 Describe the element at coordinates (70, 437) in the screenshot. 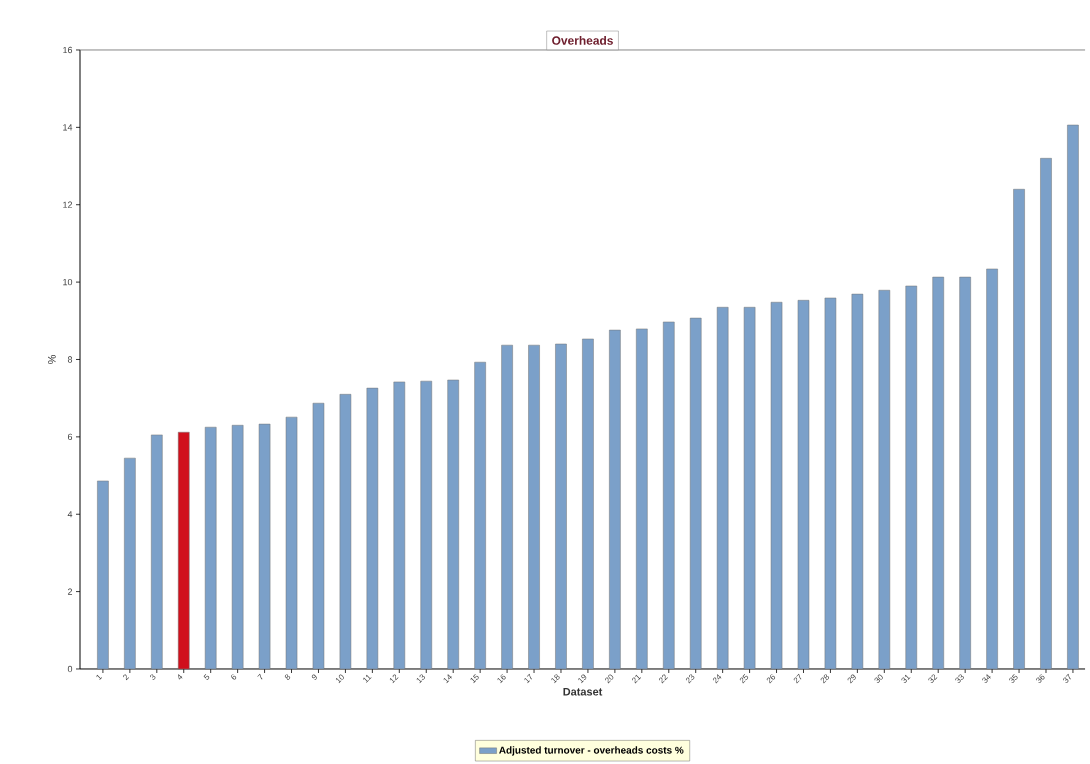

I see `y-tick-label: 6` at that location.